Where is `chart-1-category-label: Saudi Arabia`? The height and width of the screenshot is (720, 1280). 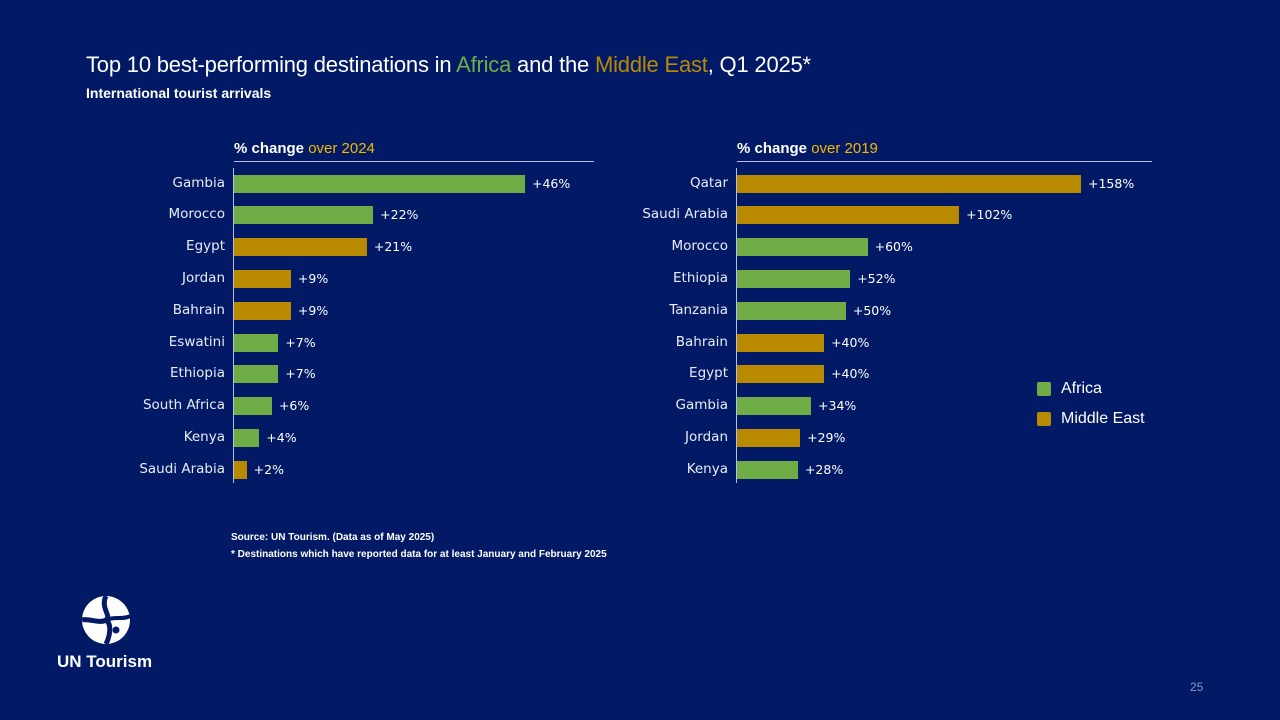
chart-1-category-label: Saudi Arabia is located at coordinates (182, 468).